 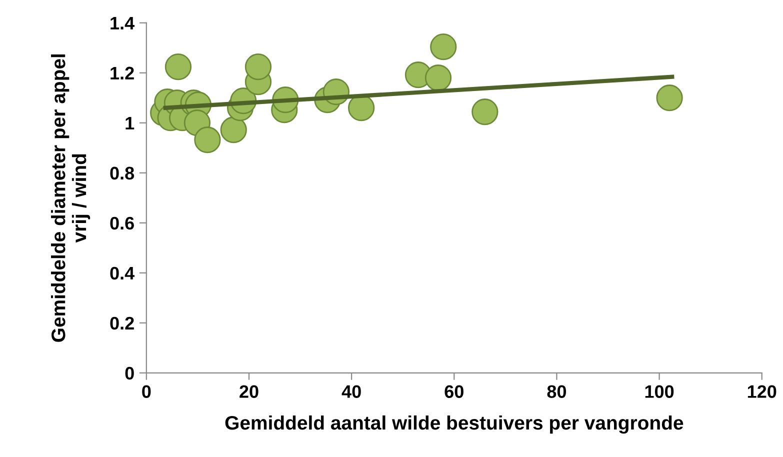 I want to click on x-tick-label: 40, so click(x=351, y=391).